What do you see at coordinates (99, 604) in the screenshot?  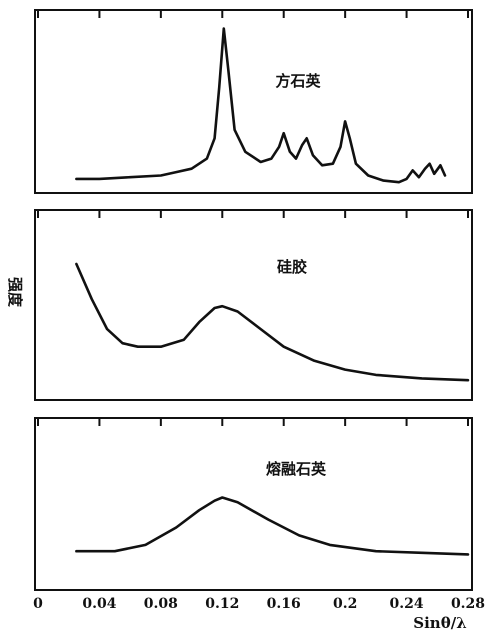 I see `x-tick-label: 0.04` at bounding box center [99, 604].